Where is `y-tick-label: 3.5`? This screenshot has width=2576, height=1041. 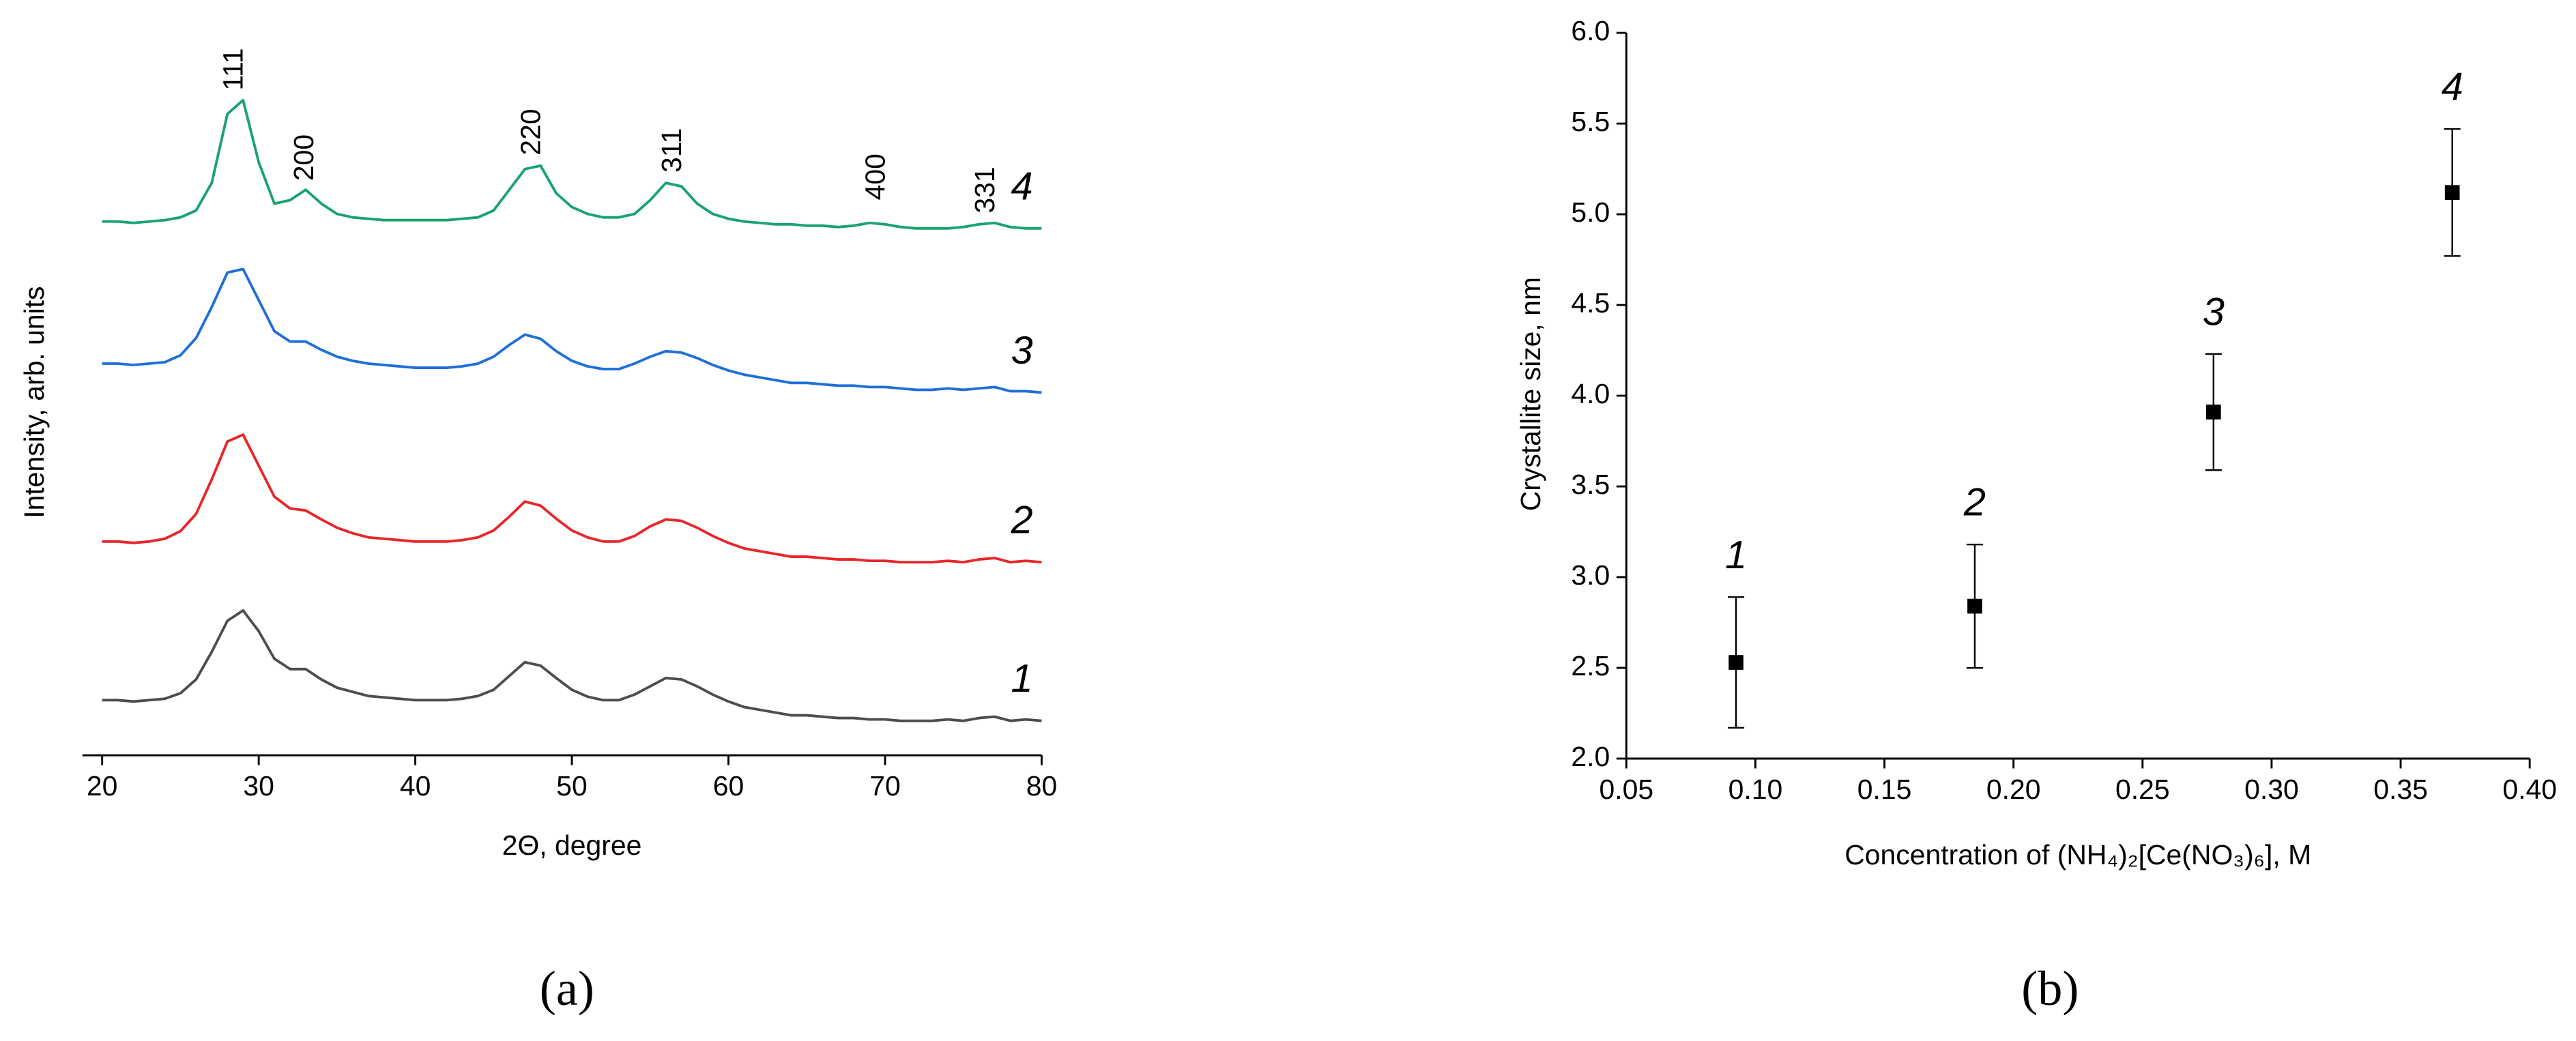 y-tick-label: 3.5 is located at coordinates (1590, 484).